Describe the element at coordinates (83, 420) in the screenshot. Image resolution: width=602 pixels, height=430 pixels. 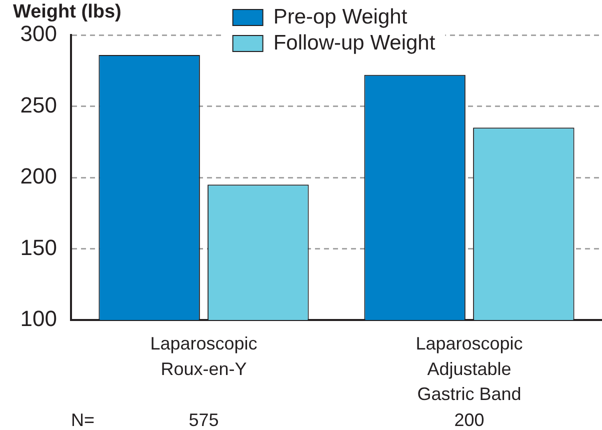
I see `text: N=` at that location.